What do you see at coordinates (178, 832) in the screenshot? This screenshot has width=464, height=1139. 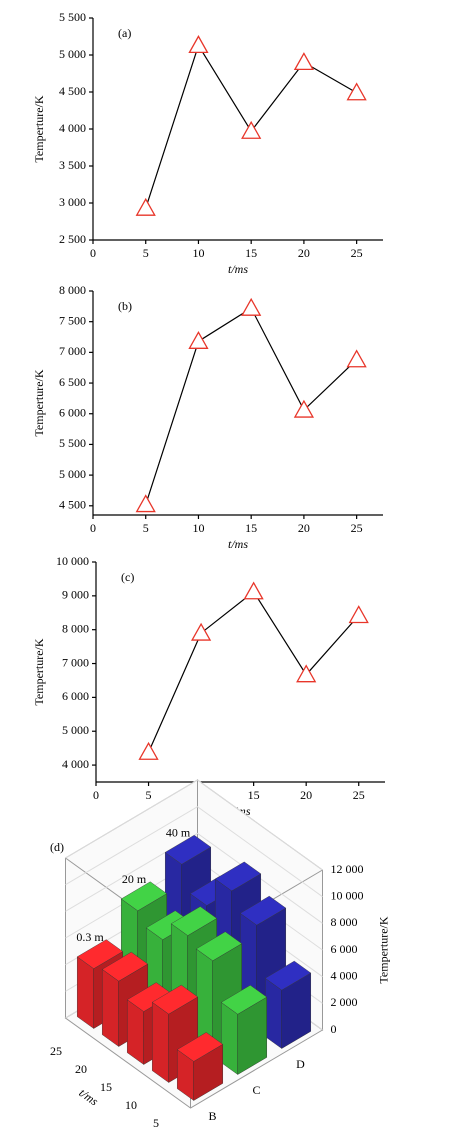 I see `series-label: 40 m` at bounding box center [178, 832].